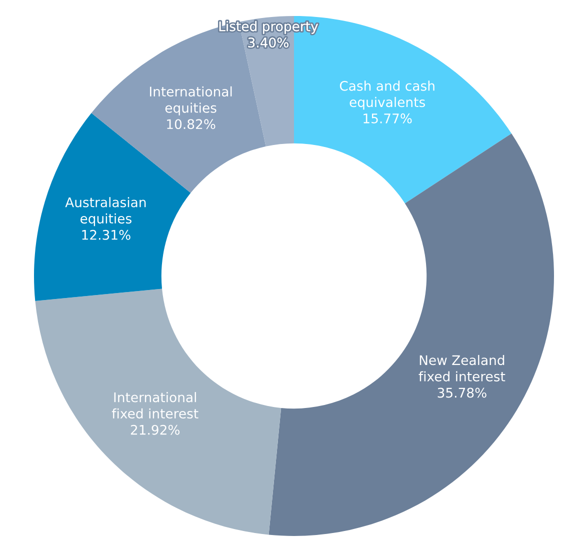 The width and height of the screenshot is (566, 542). Describe the element at coordinates (388, 118) in the screenshot. I see `data-label: 15.77%` at that location.